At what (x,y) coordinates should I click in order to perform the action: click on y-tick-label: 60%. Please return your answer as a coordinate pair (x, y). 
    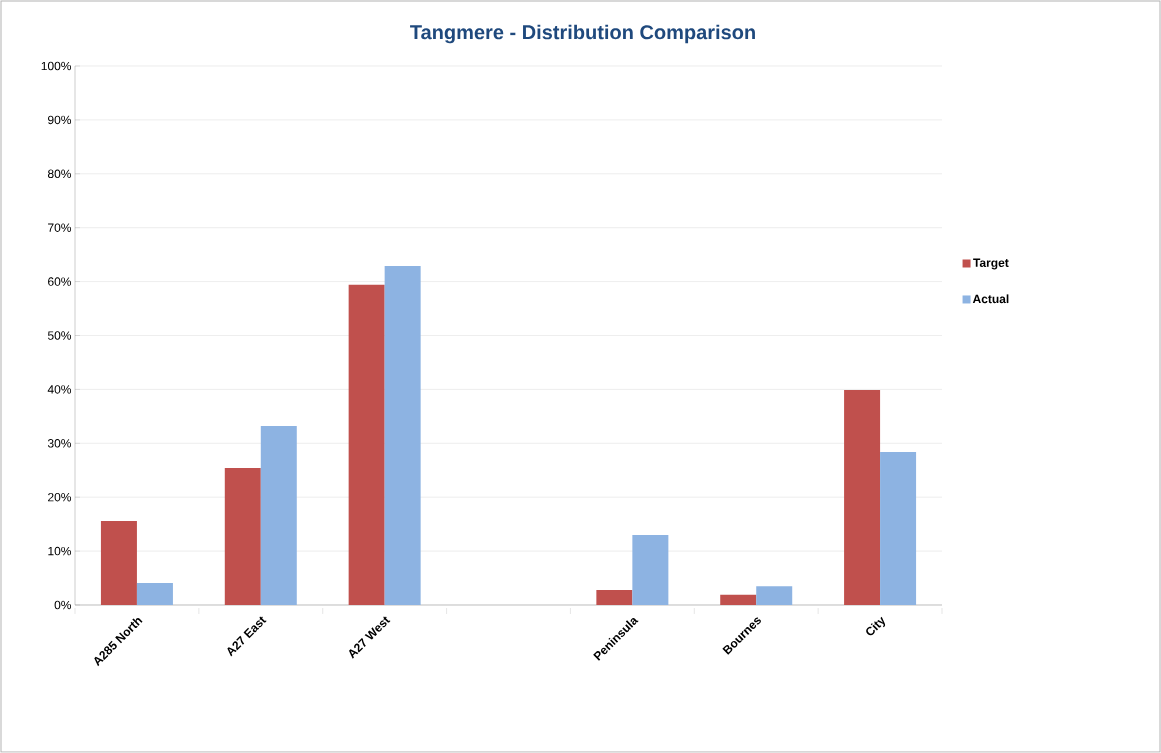
    Looking at the image, I should click on (60, 281).